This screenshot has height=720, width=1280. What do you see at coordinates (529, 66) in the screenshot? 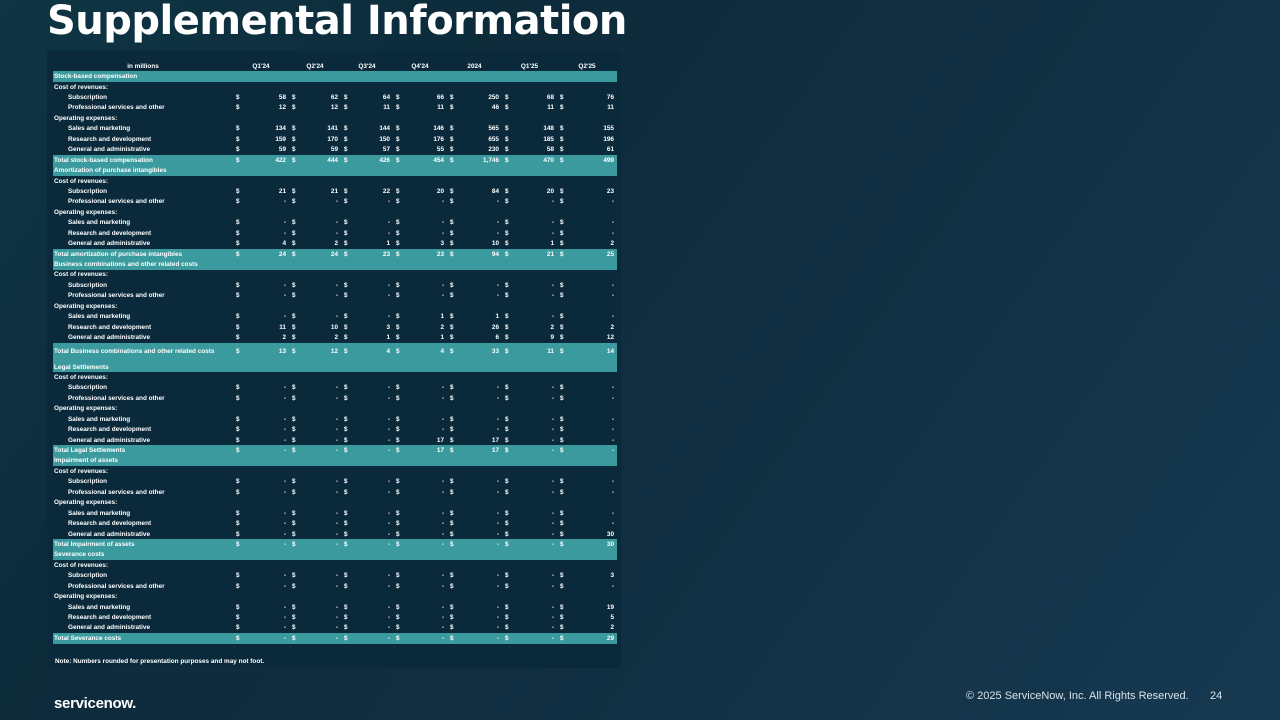
I see `column-header: Q1'25` at bounding box center [529, 66].